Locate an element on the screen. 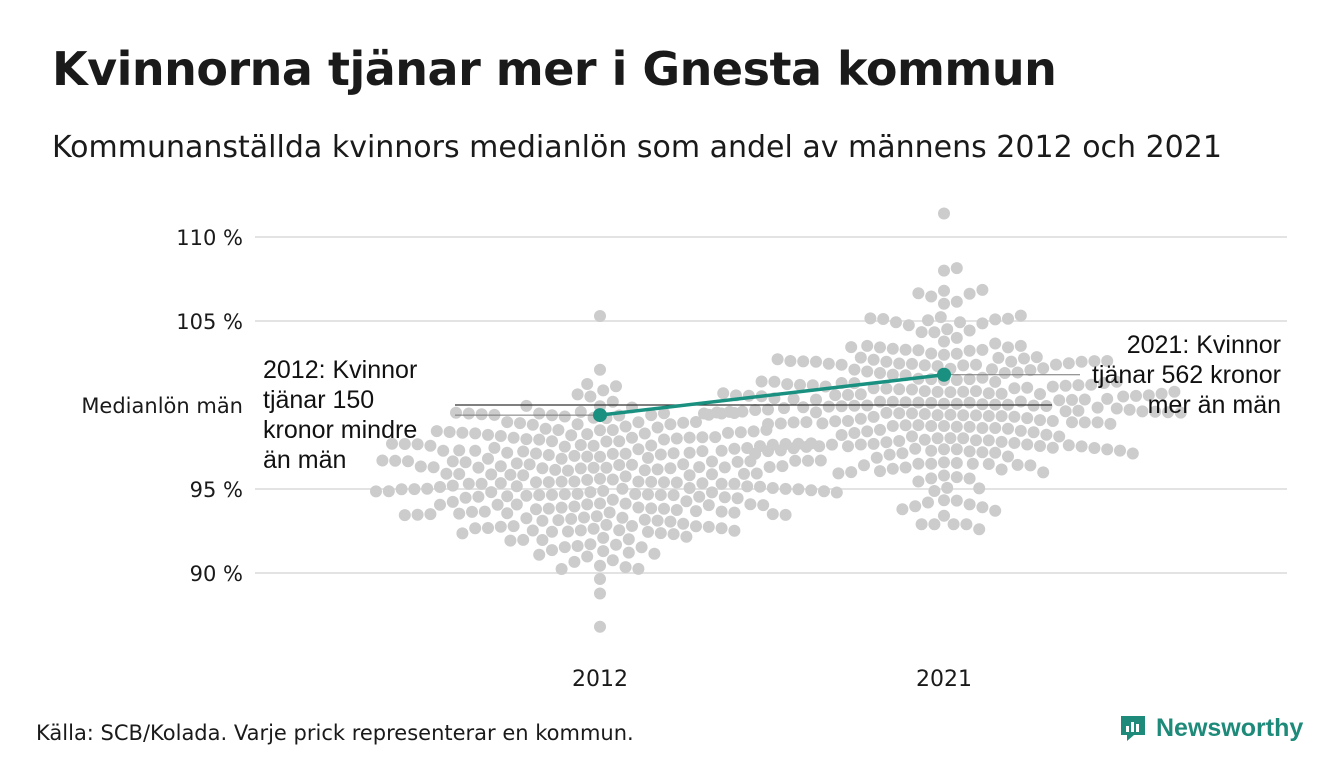 The width and height of the screenshot is (1340, 780). chart-title: Kvinnorna tjänar mer i Gnesta kommun is located at coordinates (554, 69).